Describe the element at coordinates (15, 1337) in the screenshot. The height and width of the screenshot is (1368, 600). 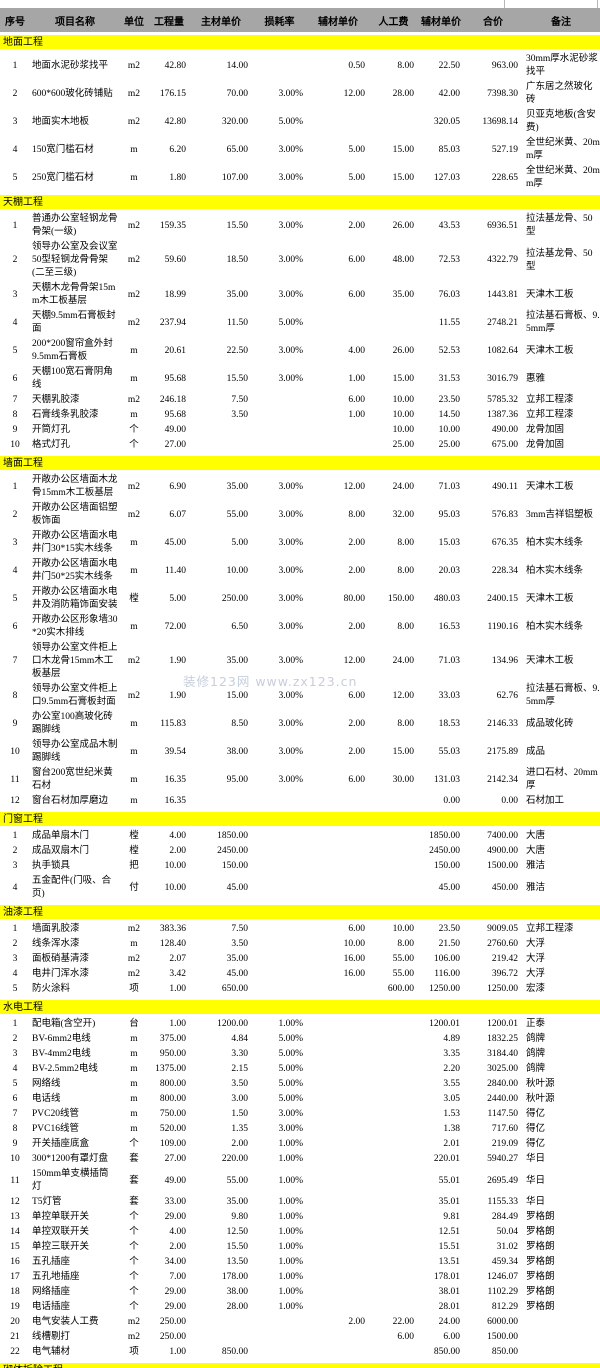
I see `cell-no: 21` at that location.